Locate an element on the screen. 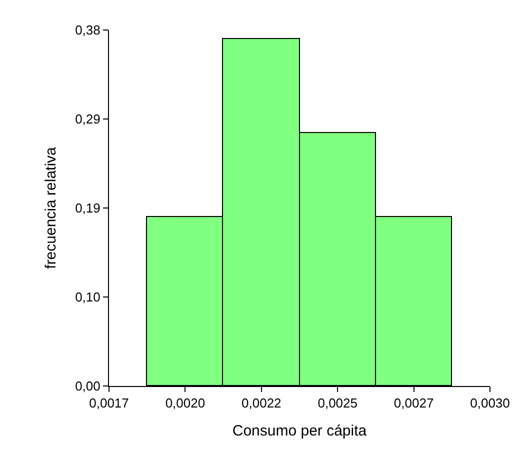 Image resolution: width=522 pixels, height=464 pixels. x-axis-title: Consumo per cápita is located at coordinates (300, 431).